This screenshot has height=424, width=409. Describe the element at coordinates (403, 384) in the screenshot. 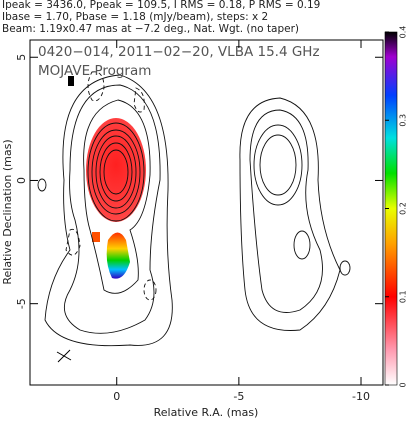

I see `colorbar-tick-label: 0` at that location.